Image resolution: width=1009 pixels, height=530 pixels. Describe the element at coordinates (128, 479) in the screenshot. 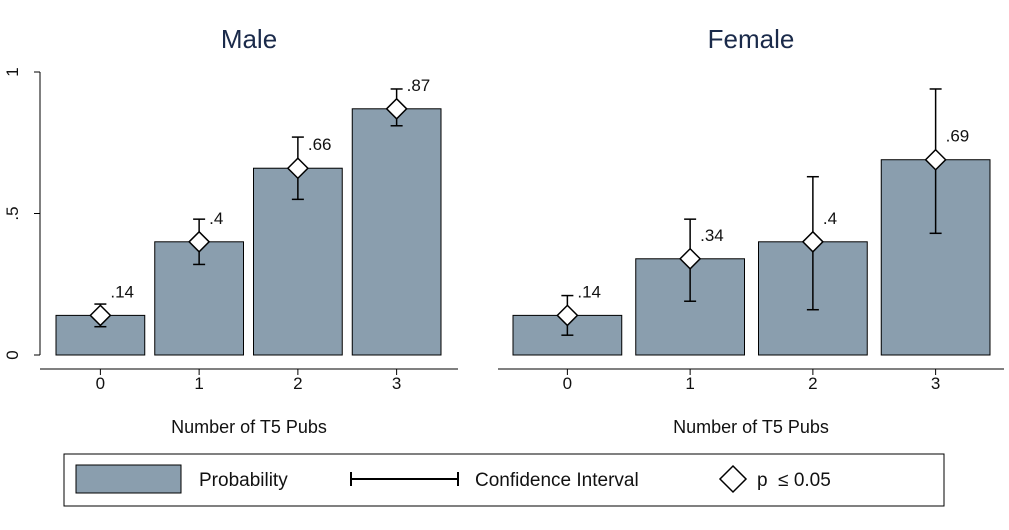

I see `legend-swatch-probability` at that location.